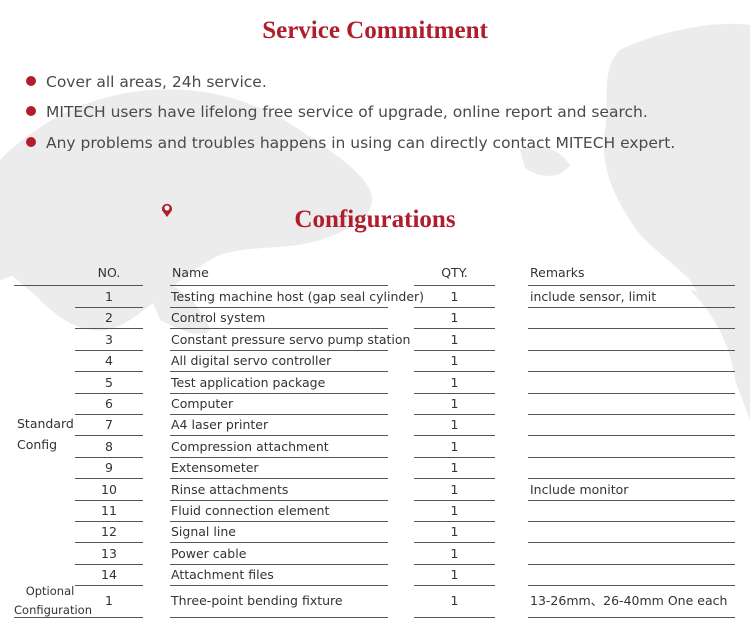 This screenshot has height=643, width=750. What do you see at coordinates (53, 610) in the screenshot?
I see `optional-config-label-2: Configuration` at bounding box center [53, 610].